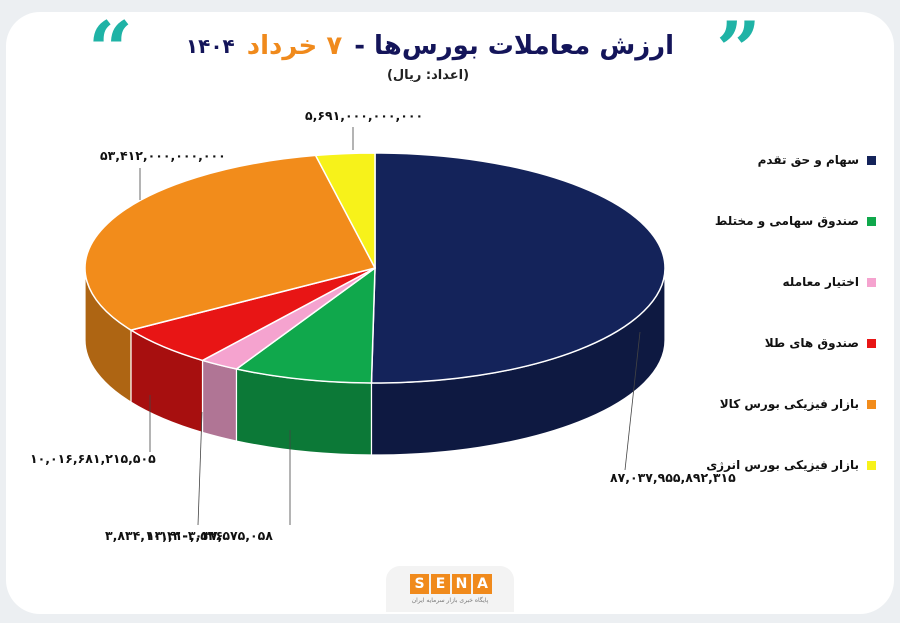 The image size is (900, 623). I want to click on legend-item: بازار فیزیکی بورس کالا, so click(796, 404).